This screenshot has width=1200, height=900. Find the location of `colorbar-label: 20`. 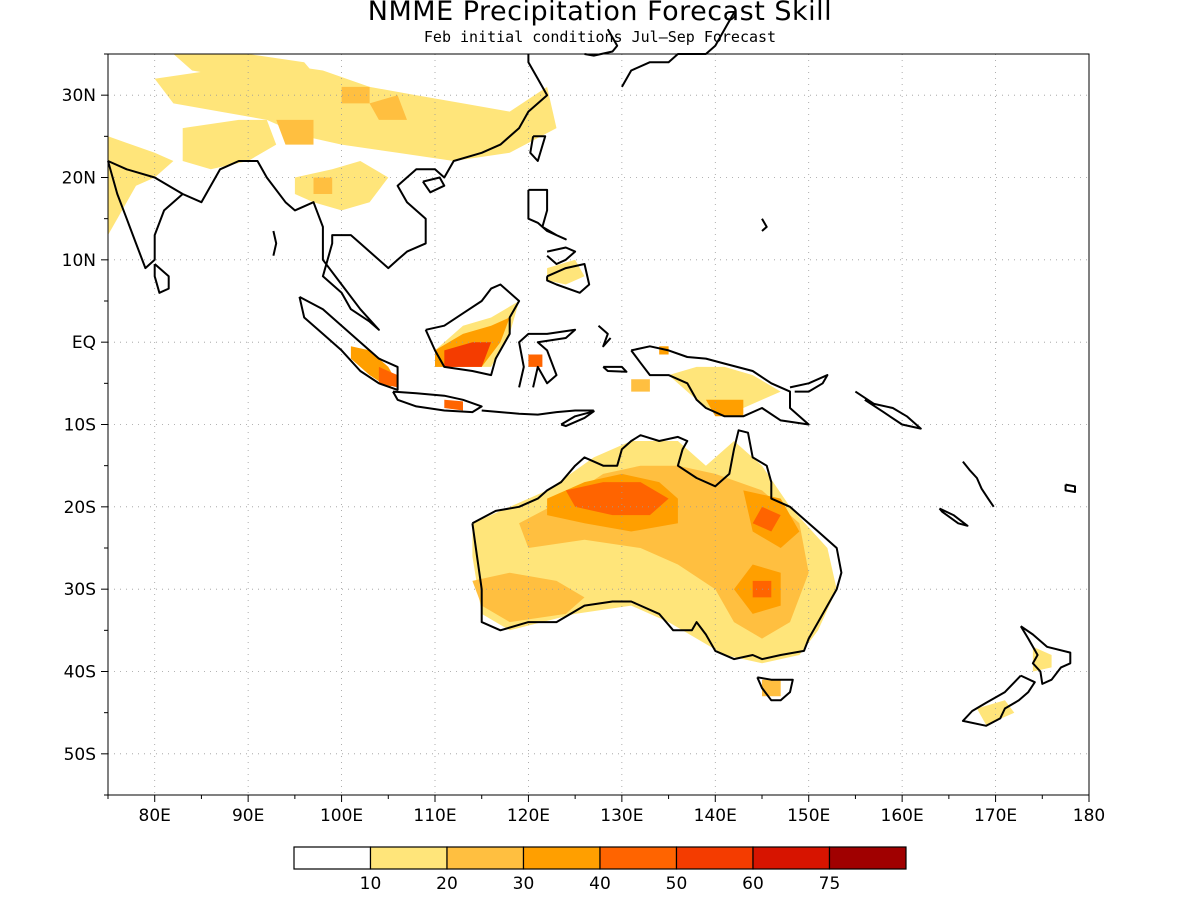

colorbar-label: 20 is located at coordinates (447, 884).